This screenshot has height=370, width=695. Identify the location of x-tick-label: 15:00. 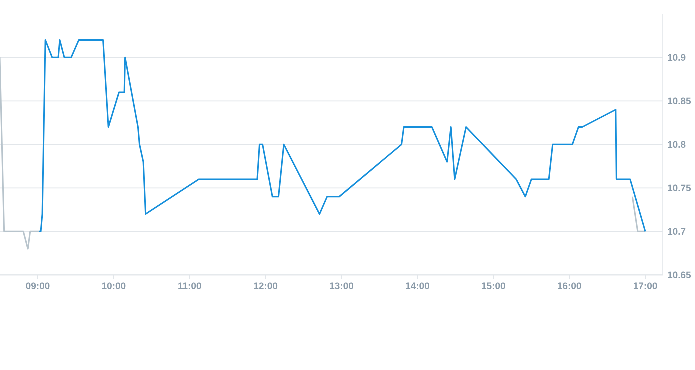
(494, 286).